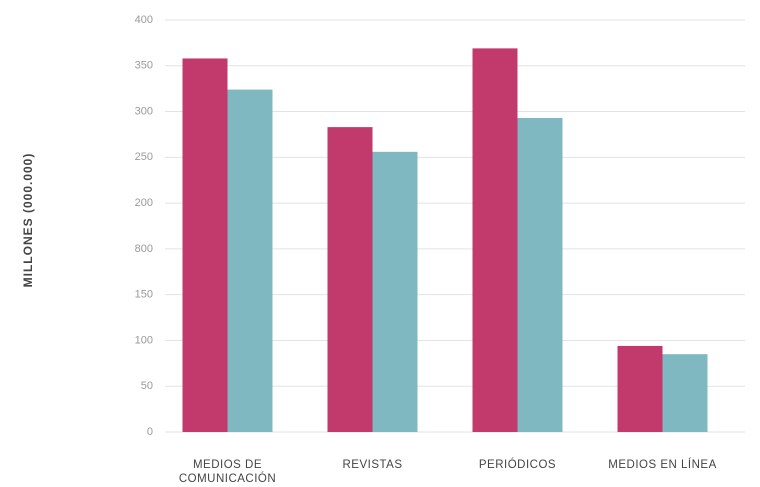 The height and width of the screenshot is (487, 760). Describe the element at coordinates (144, 157) in the screenshot. I see `y-tick-label: 250` at that location.